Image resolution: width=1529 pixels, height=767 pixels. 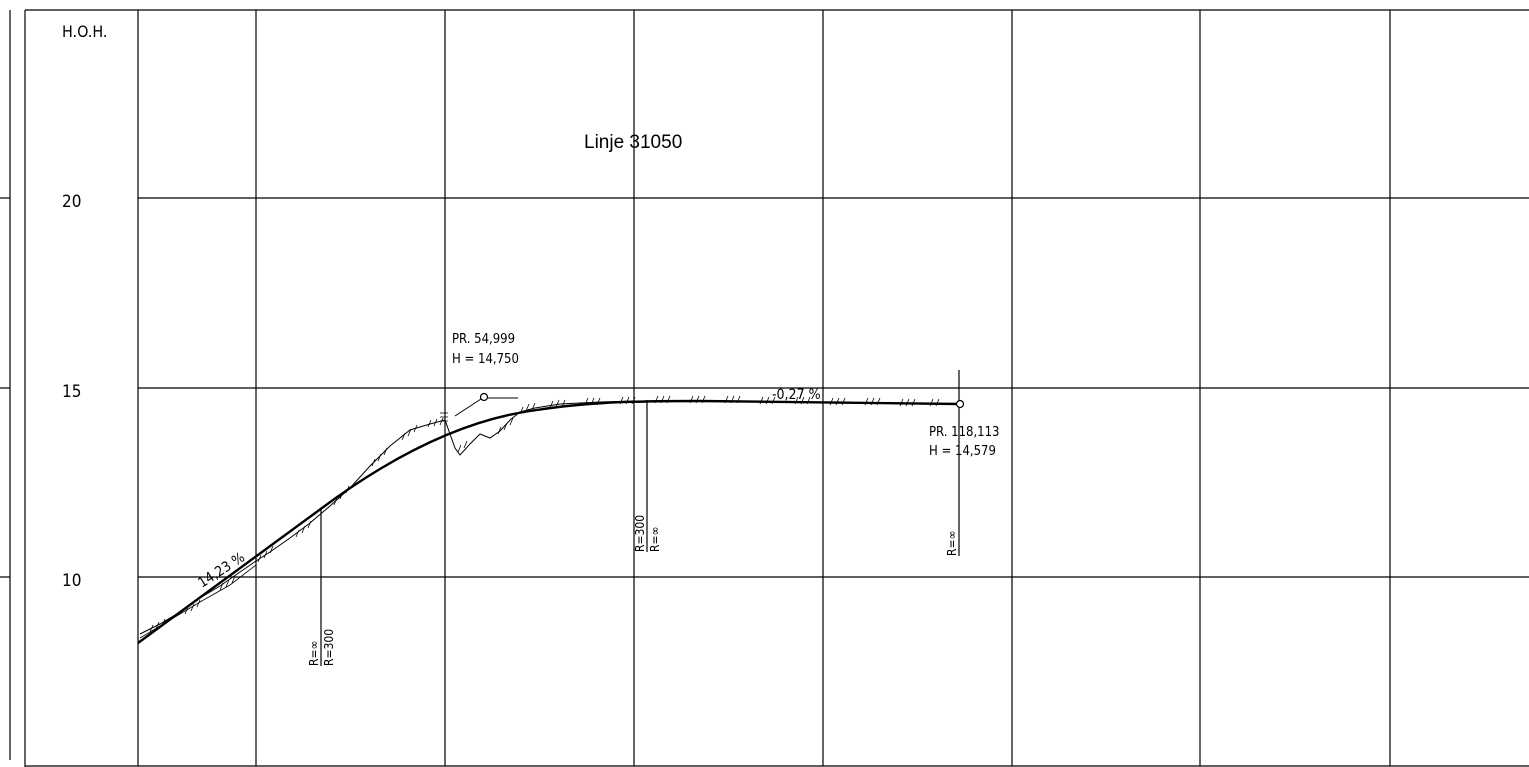 What do you see at coordinates (796, 395) in the screenshot?
I see `grade-right-label: -0,27 %` at bounding box center [796, 395].